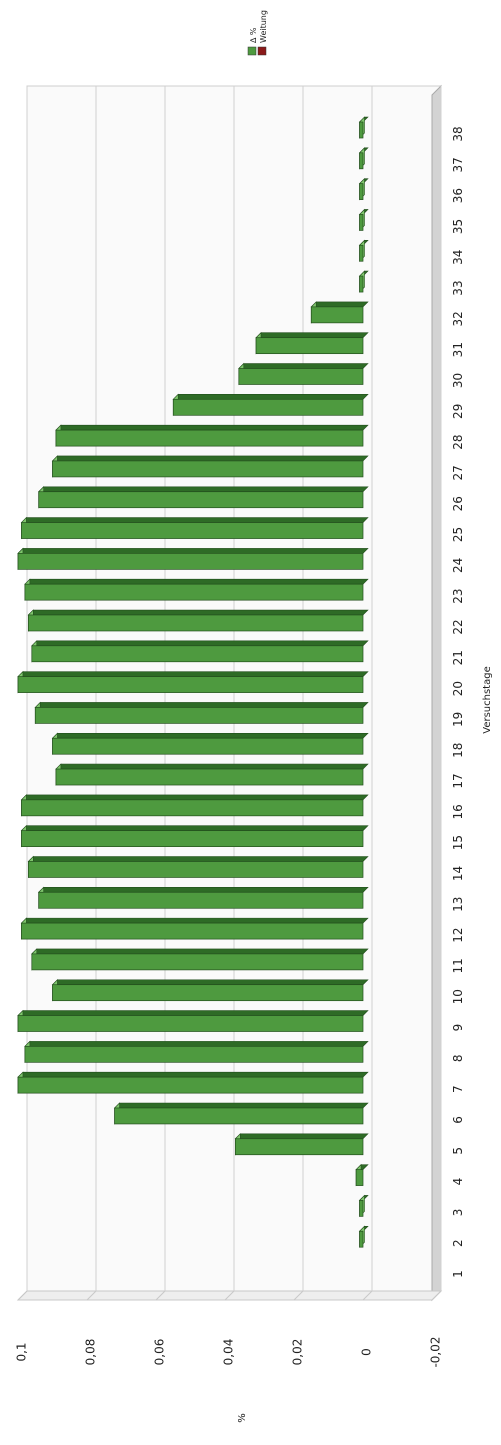 Image resolution: width=501 pixels, height=1445 pixels. Describe the element at coordinates (458, 441) in the screenshot. I see `x-tick-label: 28` at that location.